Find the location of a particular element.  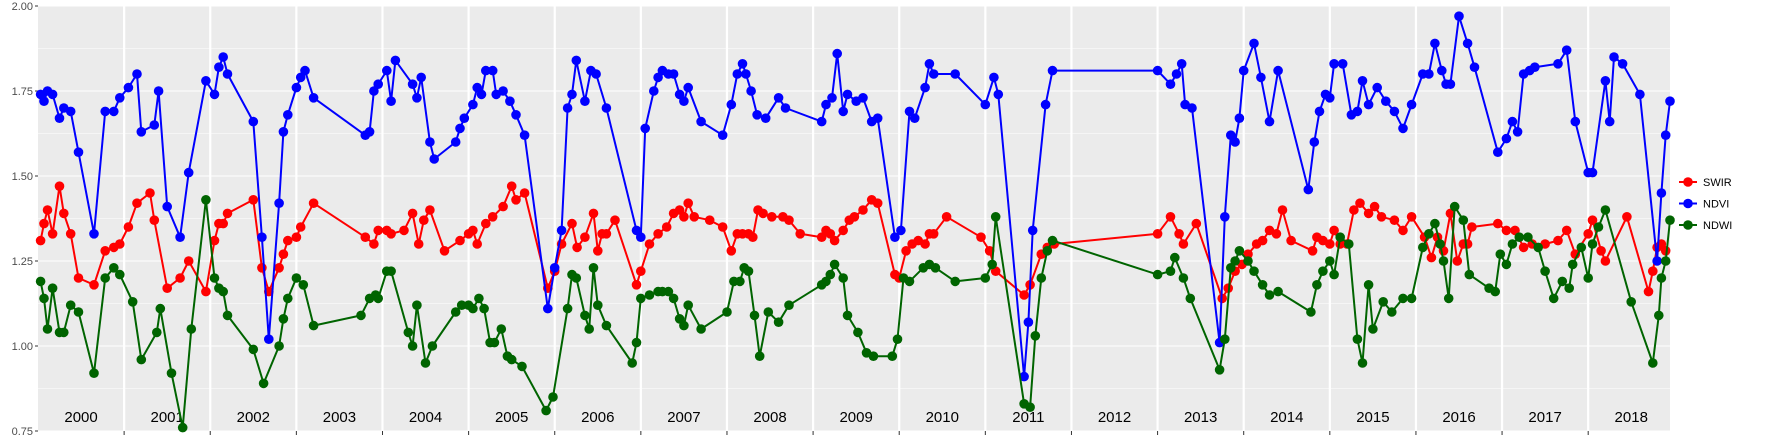

year-label-2002: 2002 is located at coordinates (253, 417).